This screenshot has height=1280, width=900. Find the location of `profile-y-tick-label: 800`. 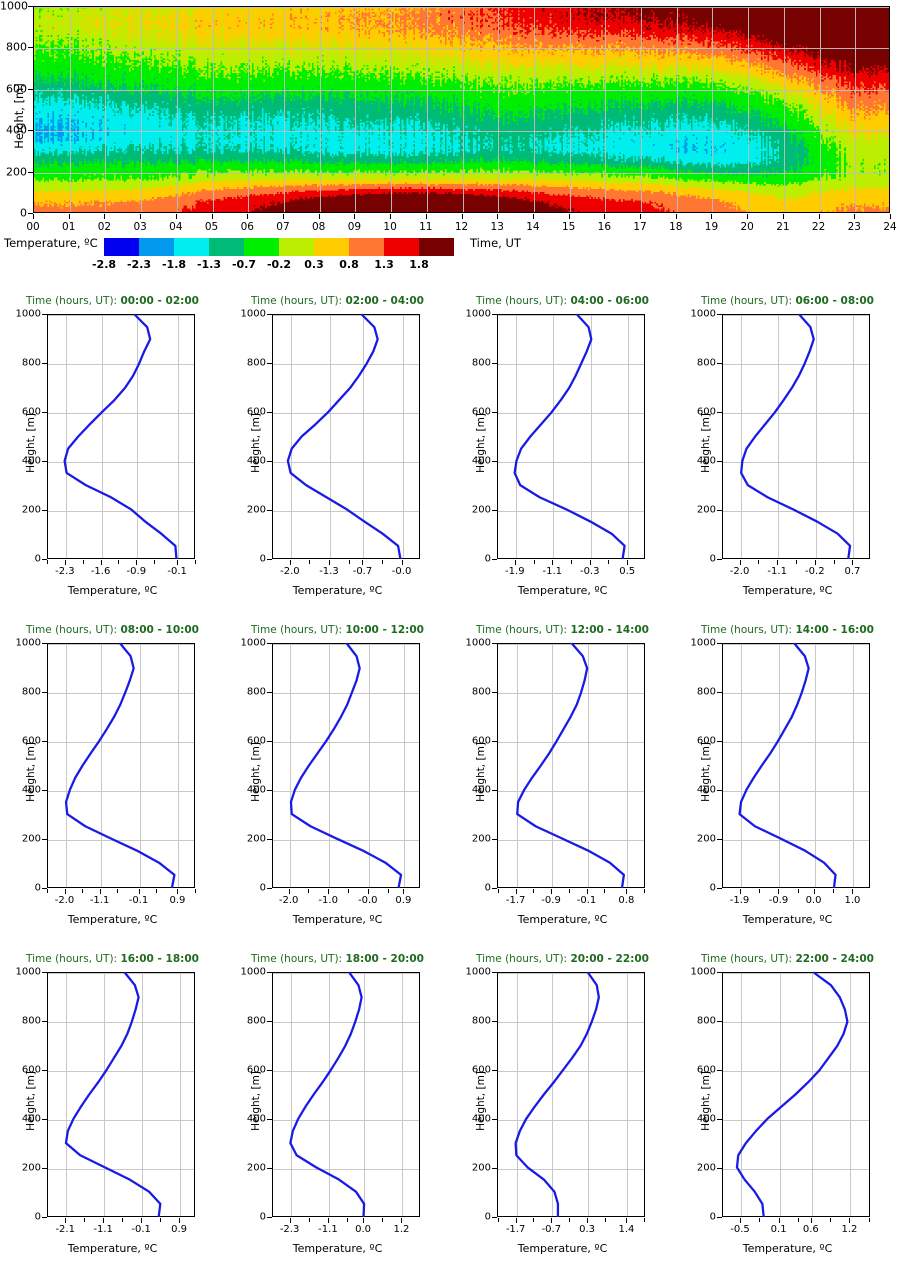

profile-y-tick-label: 800 is located at coordinates (706, 692).